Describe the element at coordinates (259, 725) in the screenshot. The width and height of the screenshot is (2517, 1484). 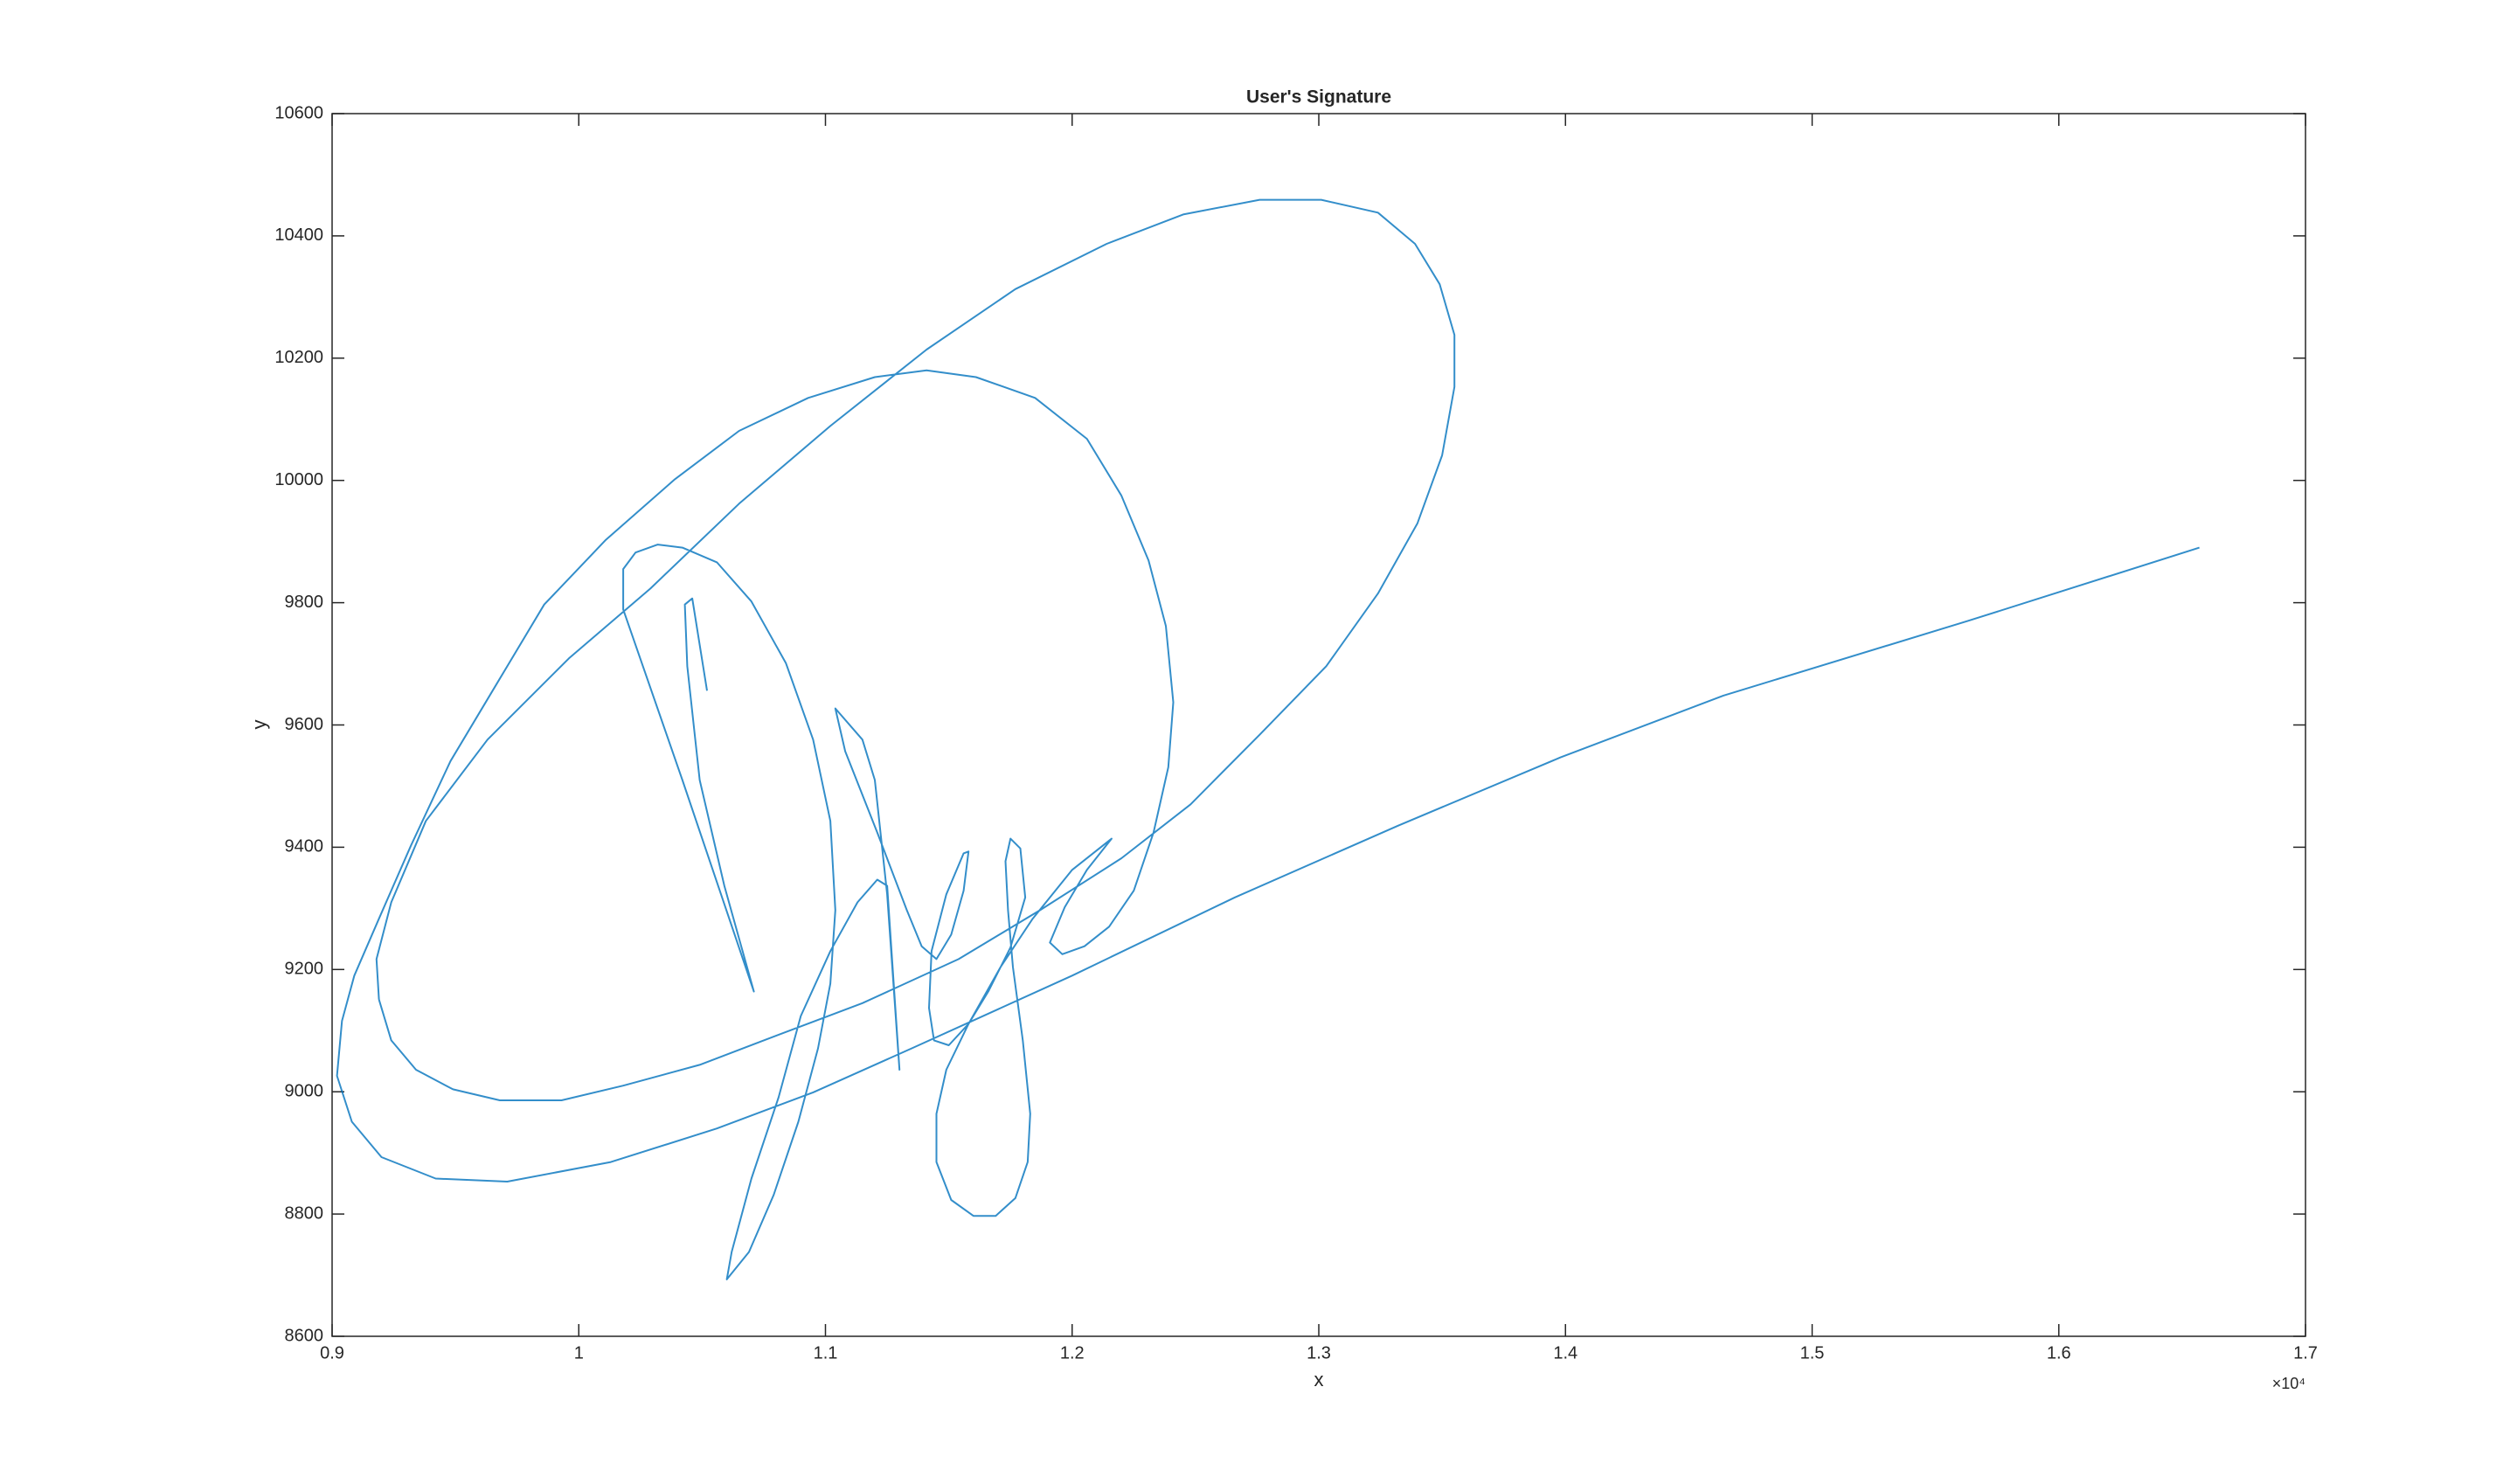
I see `y-axis-label: y` at that location.